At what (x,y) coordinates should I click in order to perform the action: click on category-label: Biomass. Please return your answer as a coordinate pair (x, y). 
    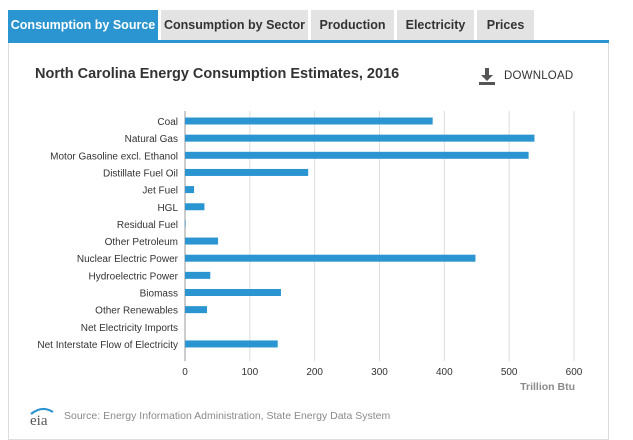
    Looking at the image, I should click on (159, 294).